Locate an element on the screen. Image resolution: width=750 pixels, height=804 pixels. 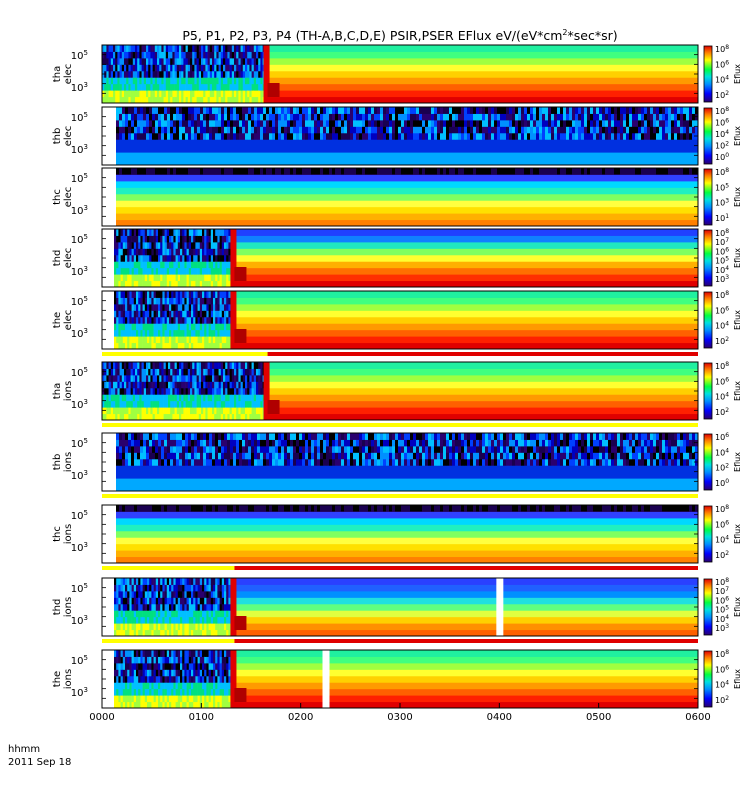
spectrogram-band is located at coordinates (483, 67).